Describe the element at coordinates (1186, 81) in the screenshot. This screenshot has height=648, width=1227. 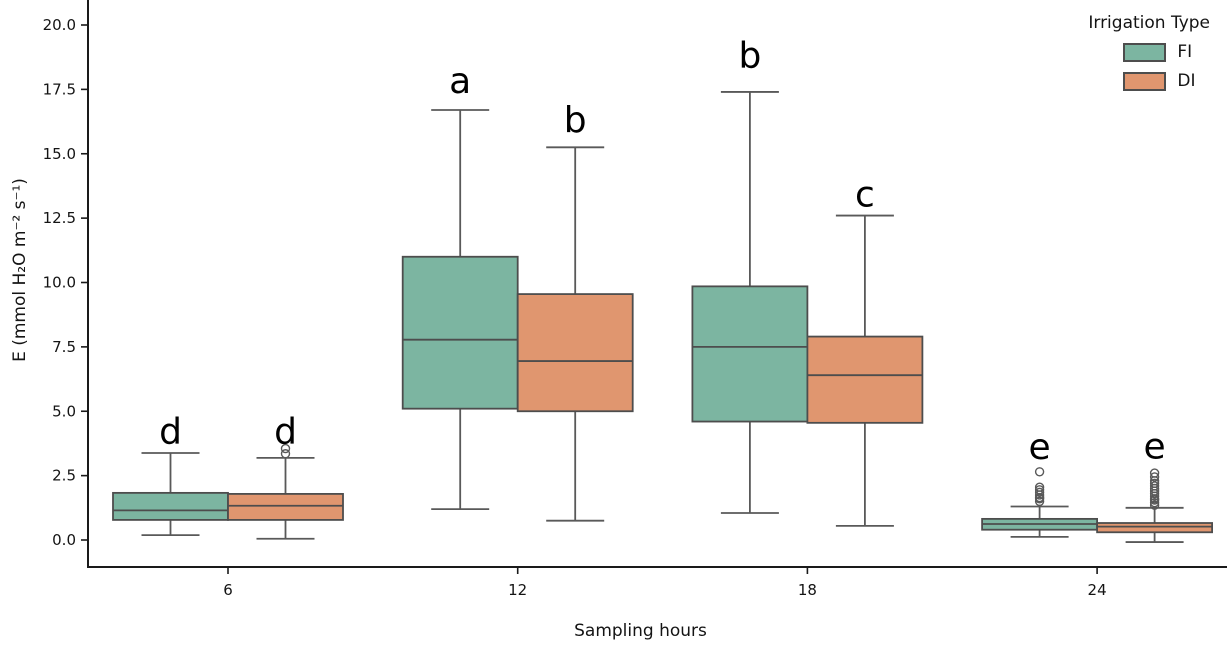
I see `legend-label-di: DI` at that location.